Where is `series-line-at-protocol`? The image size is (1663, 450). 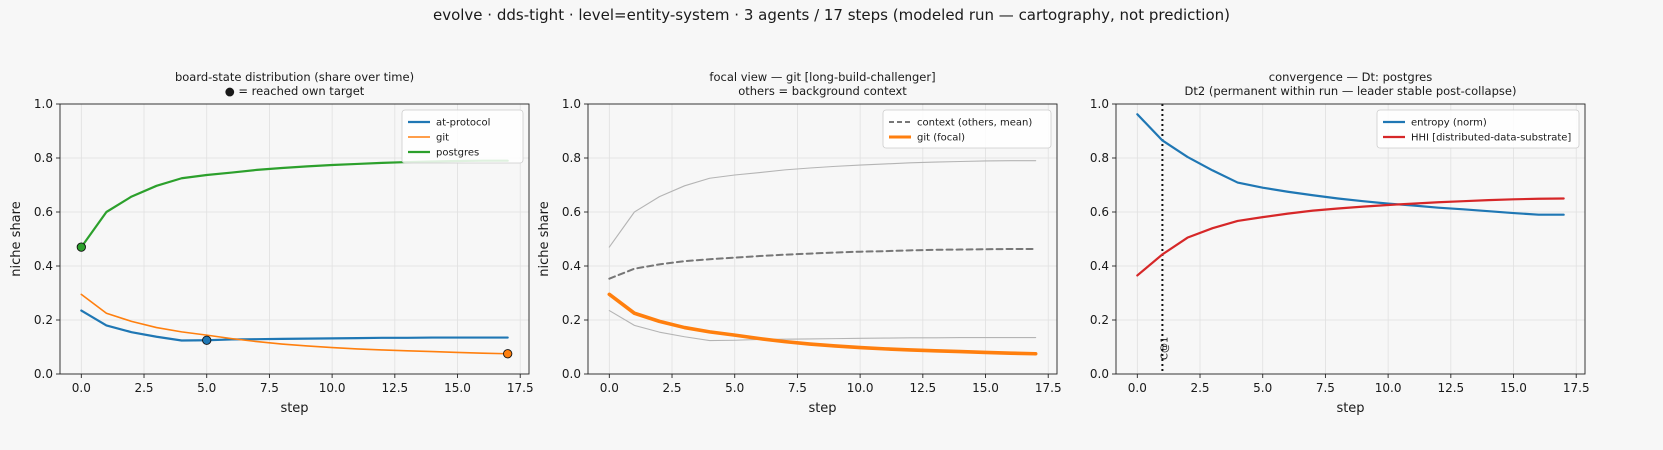 series-line-at-protocol is located at coordinates (294, 325).